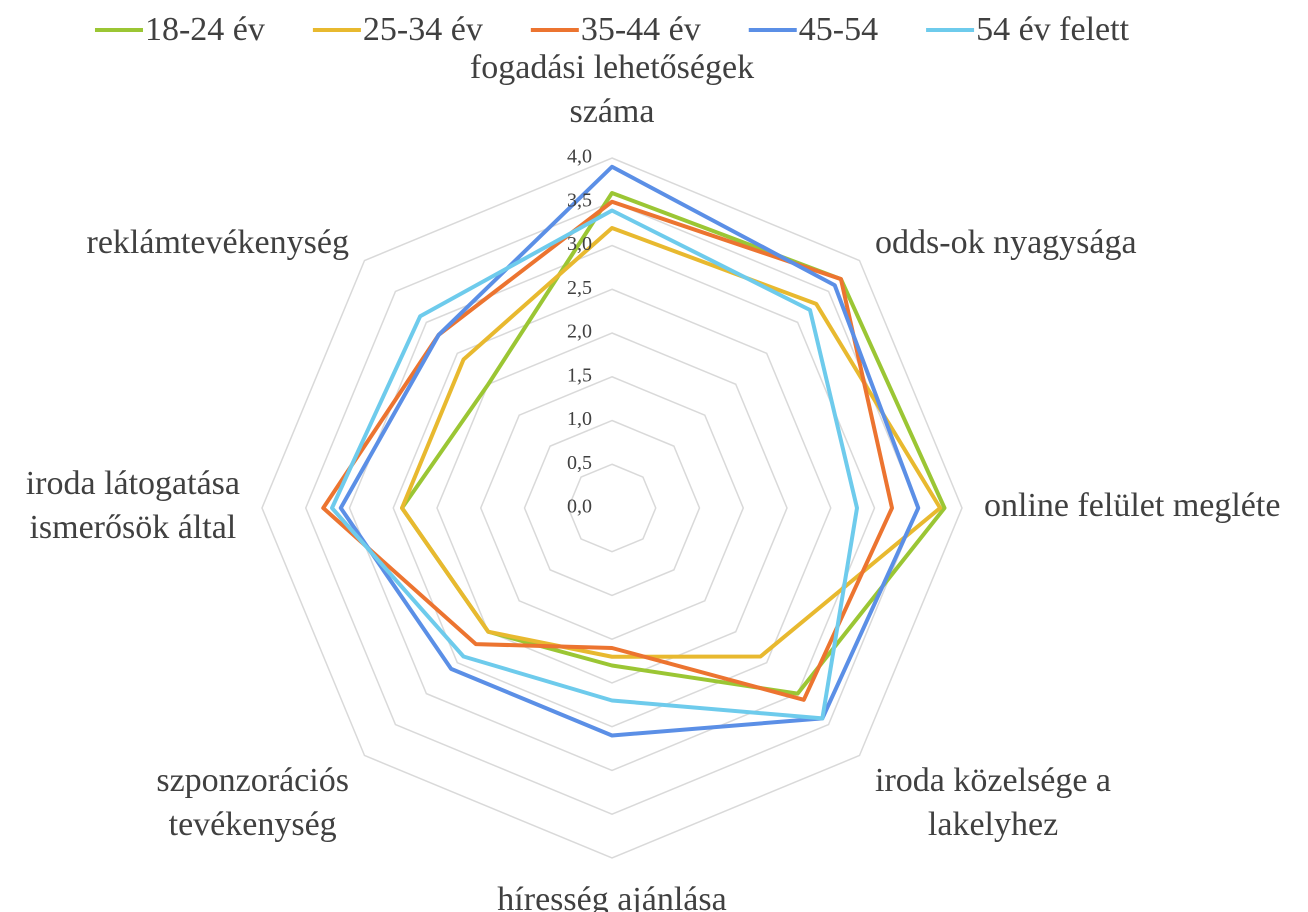 The height and width of the screenshot is (912, 1308). I want to click on y-tick-label: 0,5, so click(579, 463).